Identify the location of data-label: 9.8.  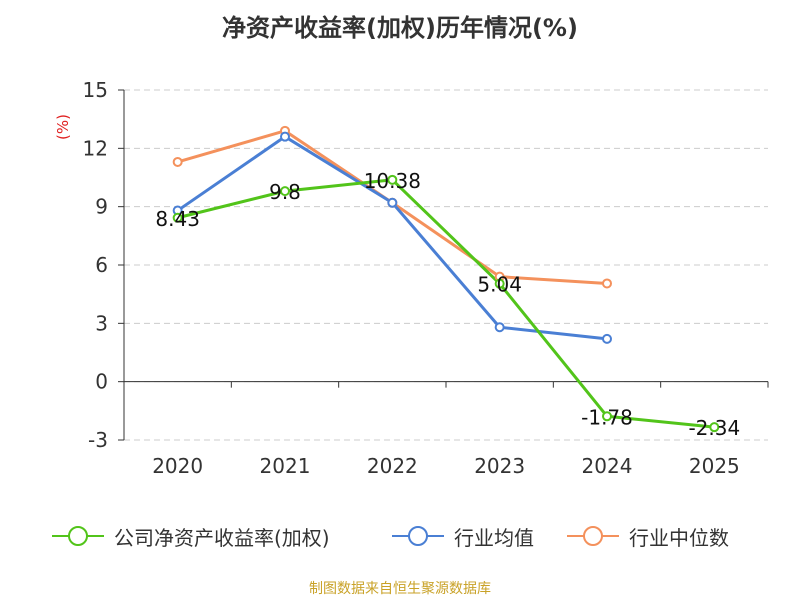
(285, 192).